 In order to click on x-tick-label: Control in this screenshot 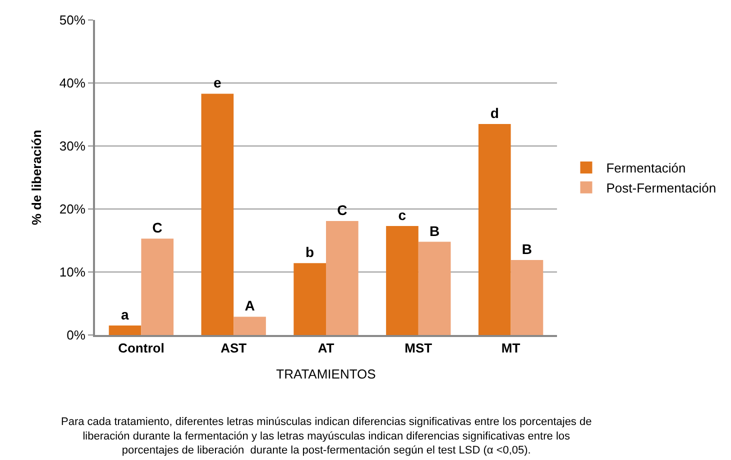, I will do `click(141, 348)`.